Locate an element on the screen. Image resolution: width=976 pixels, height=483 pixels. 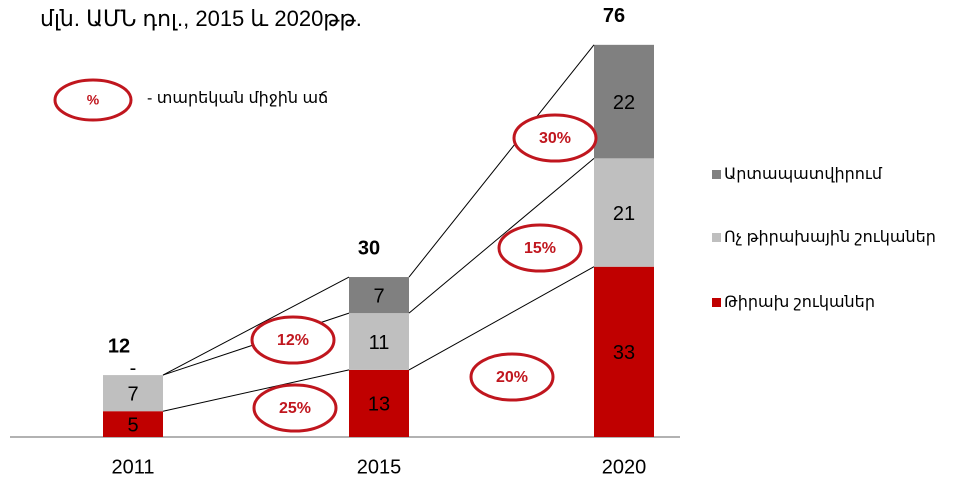
legend-label: Թիրախ շուկաներ is located at coordinates (799, 302).